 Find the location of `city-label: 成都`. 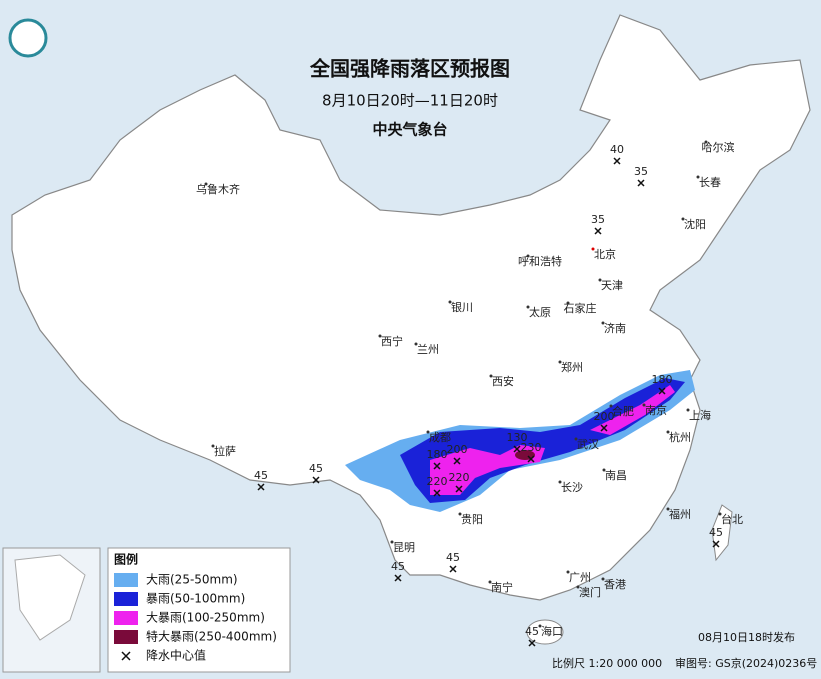

city-label: 成都 is located at coordinates (440, 437).